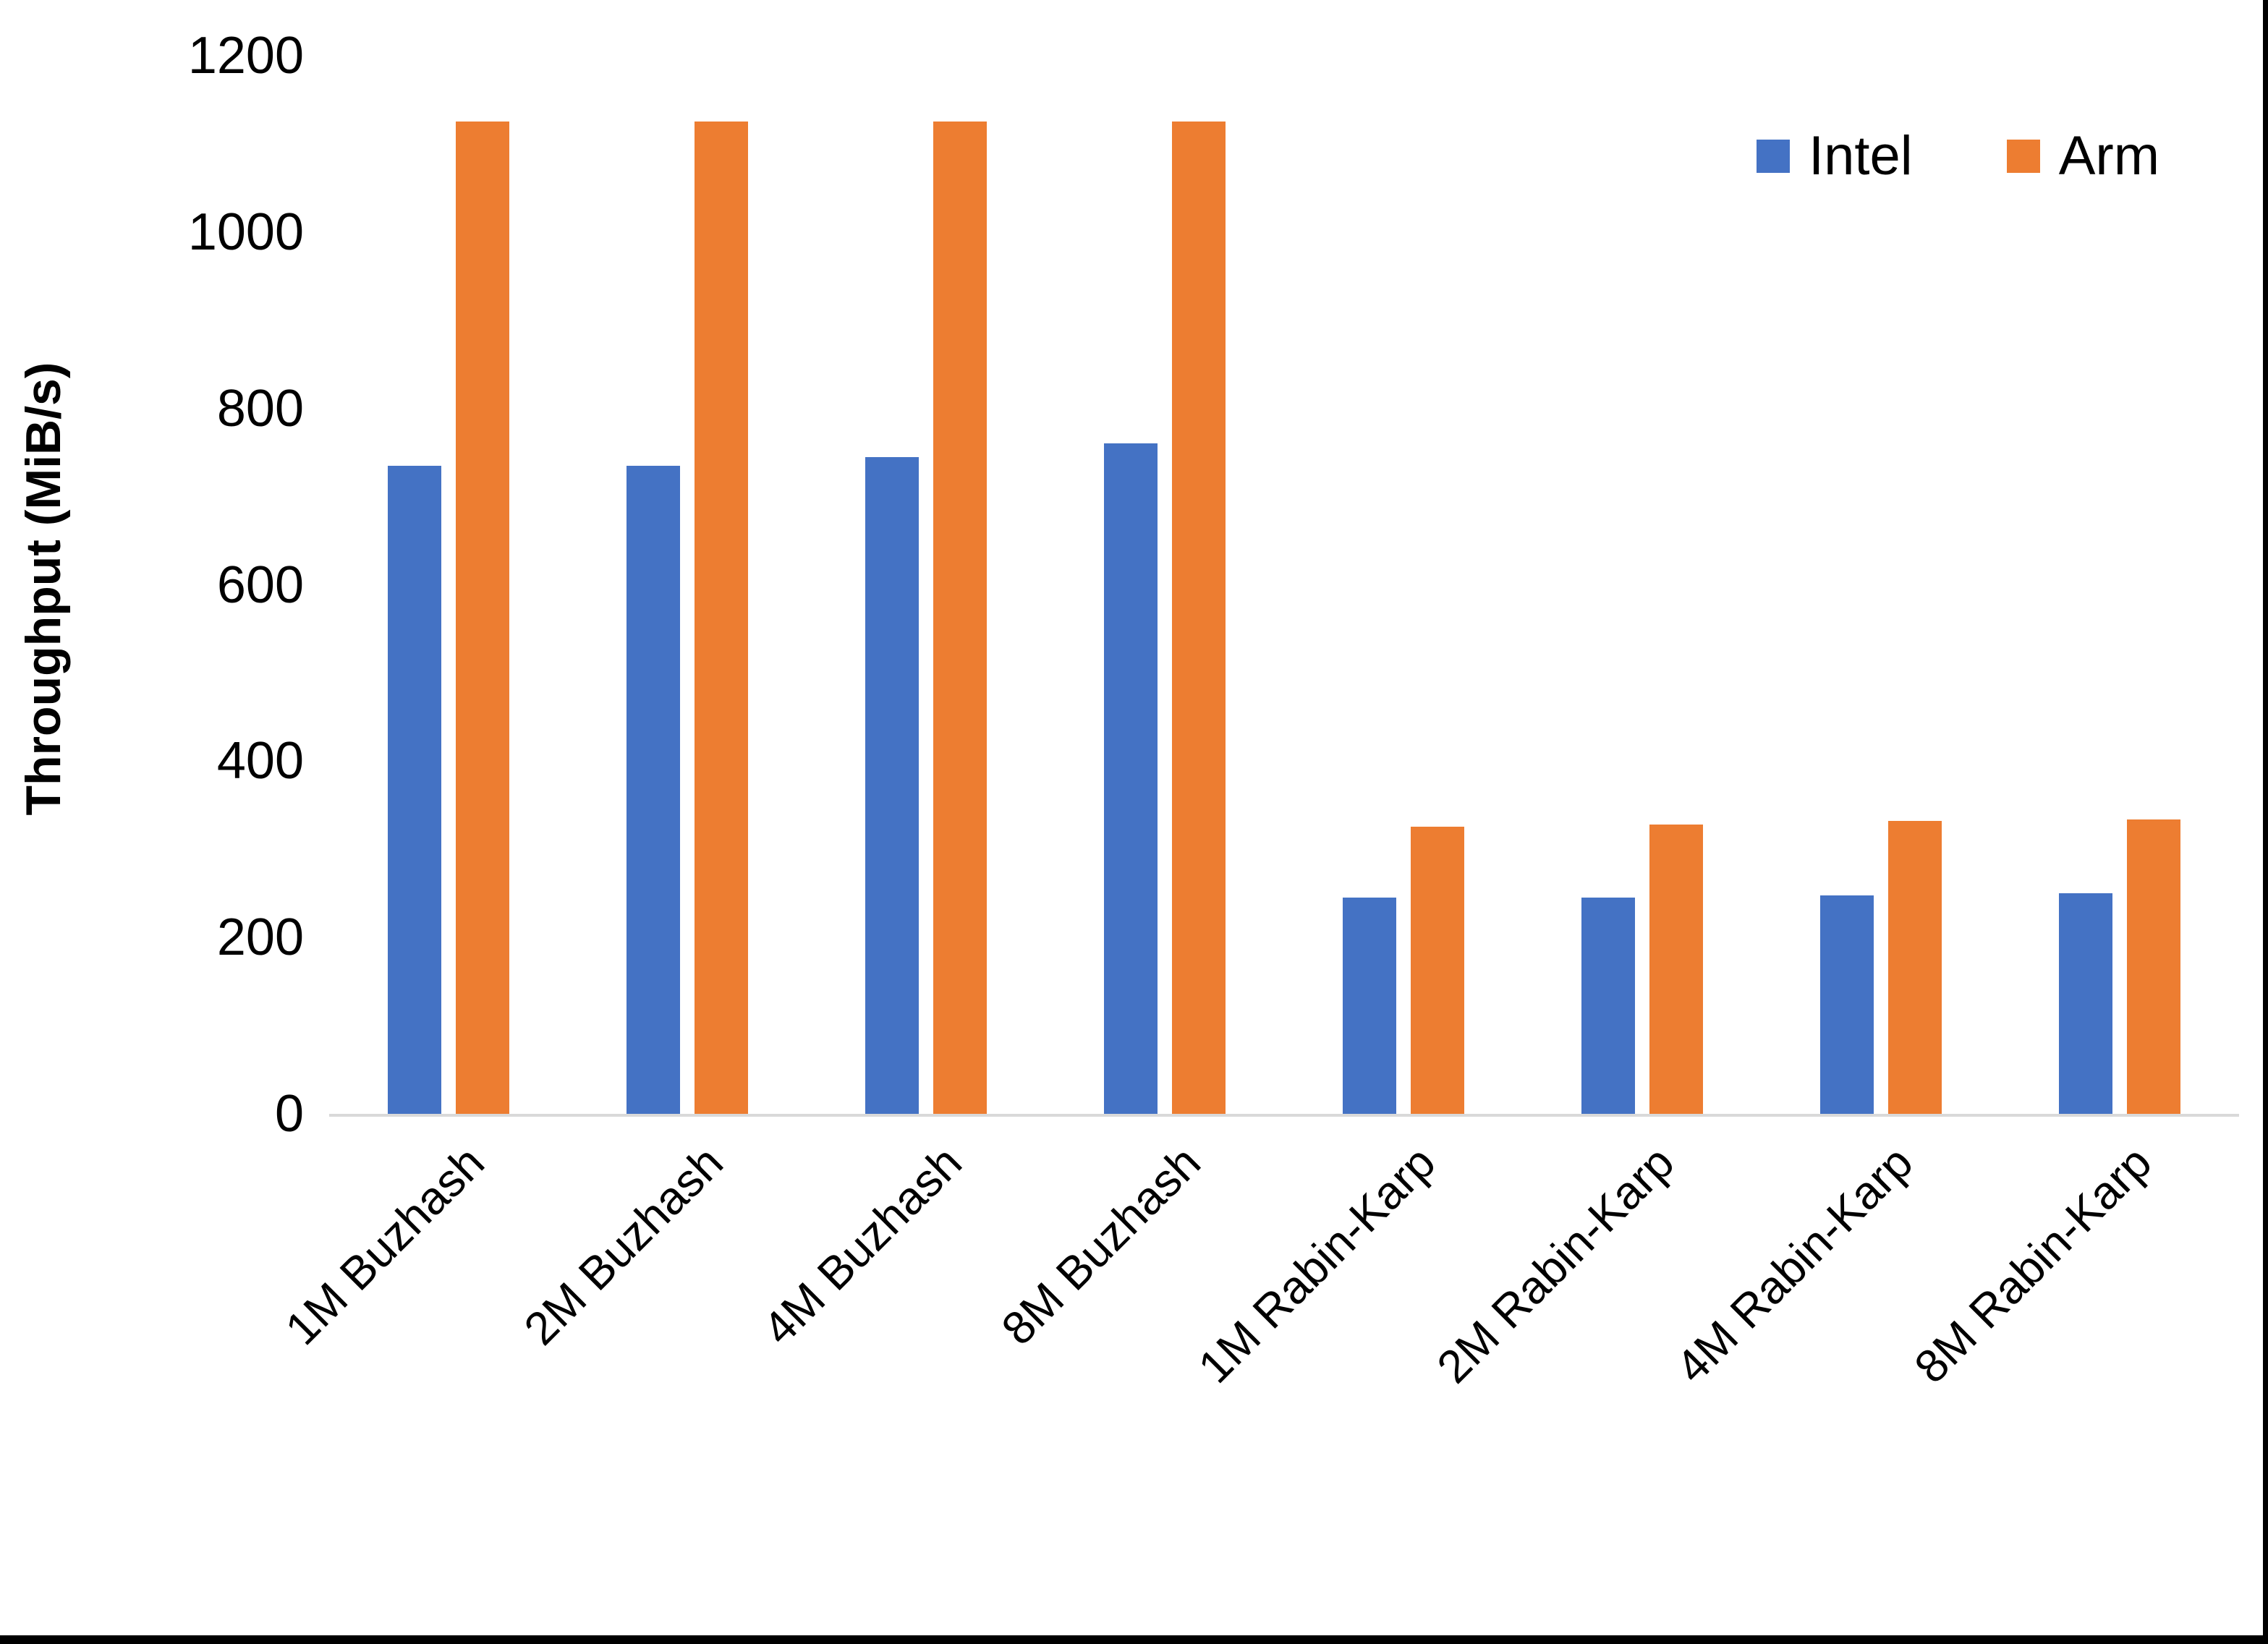  I want to click on x-tick-label: 4M Rabin-Karp, so click(1794, 1264).